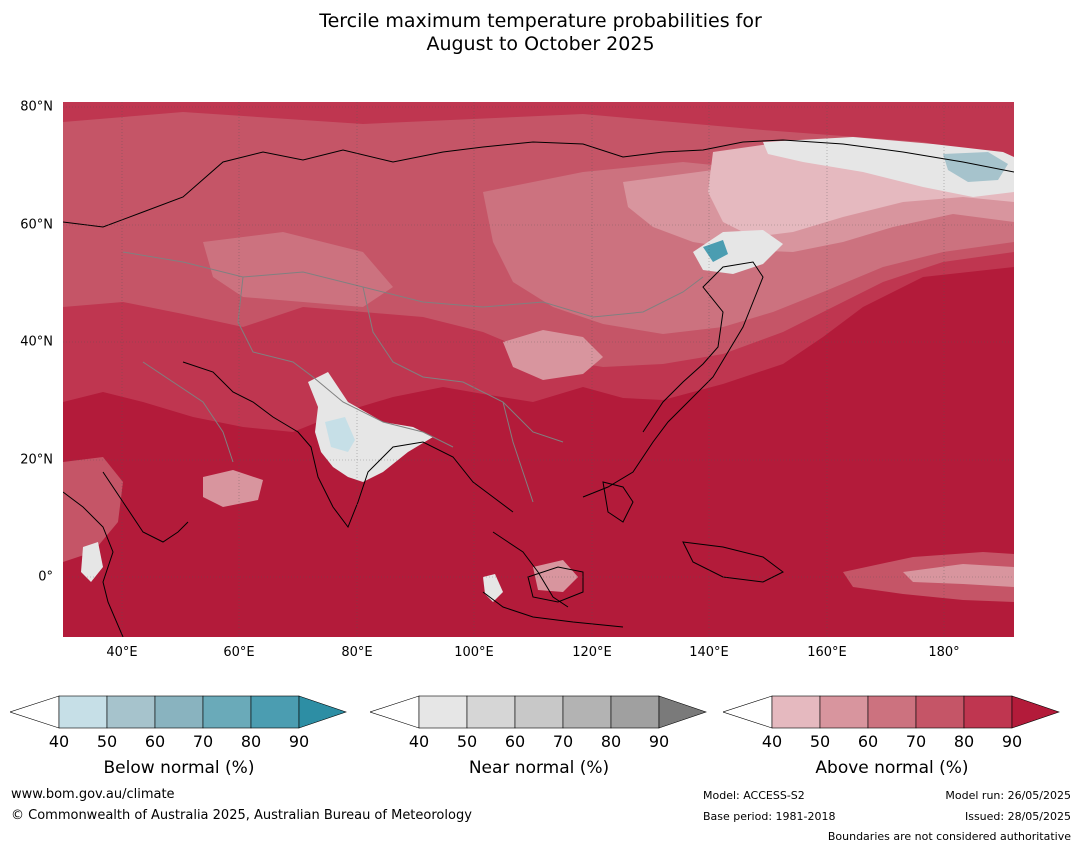 The width and height of the screenshot is (1081, 850). Describe the element at coordinates (419, 741) in the screenshot. I see `colorbar-near-tick-40: 40` at that location.